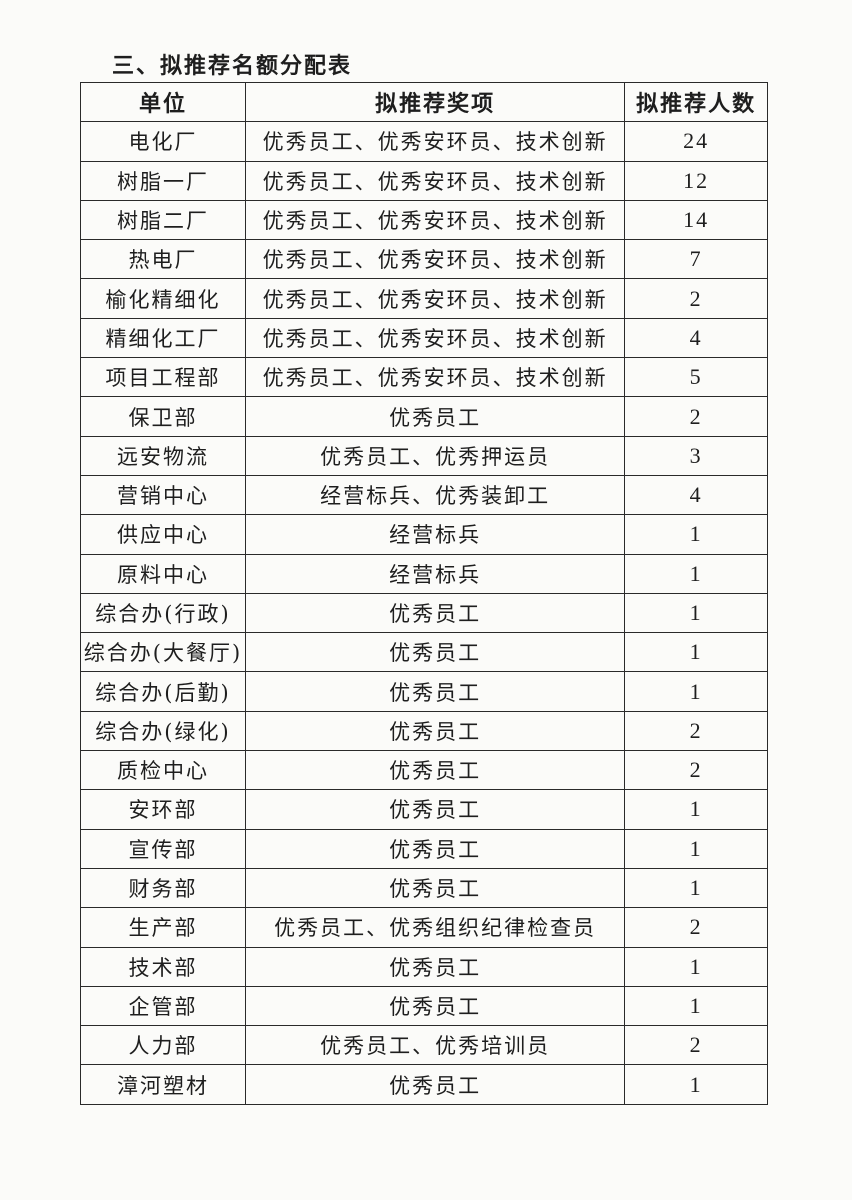  Describe the element at coordinates (163, 927) in the screenshot. I see `cell-unit: 生产部` at that location.